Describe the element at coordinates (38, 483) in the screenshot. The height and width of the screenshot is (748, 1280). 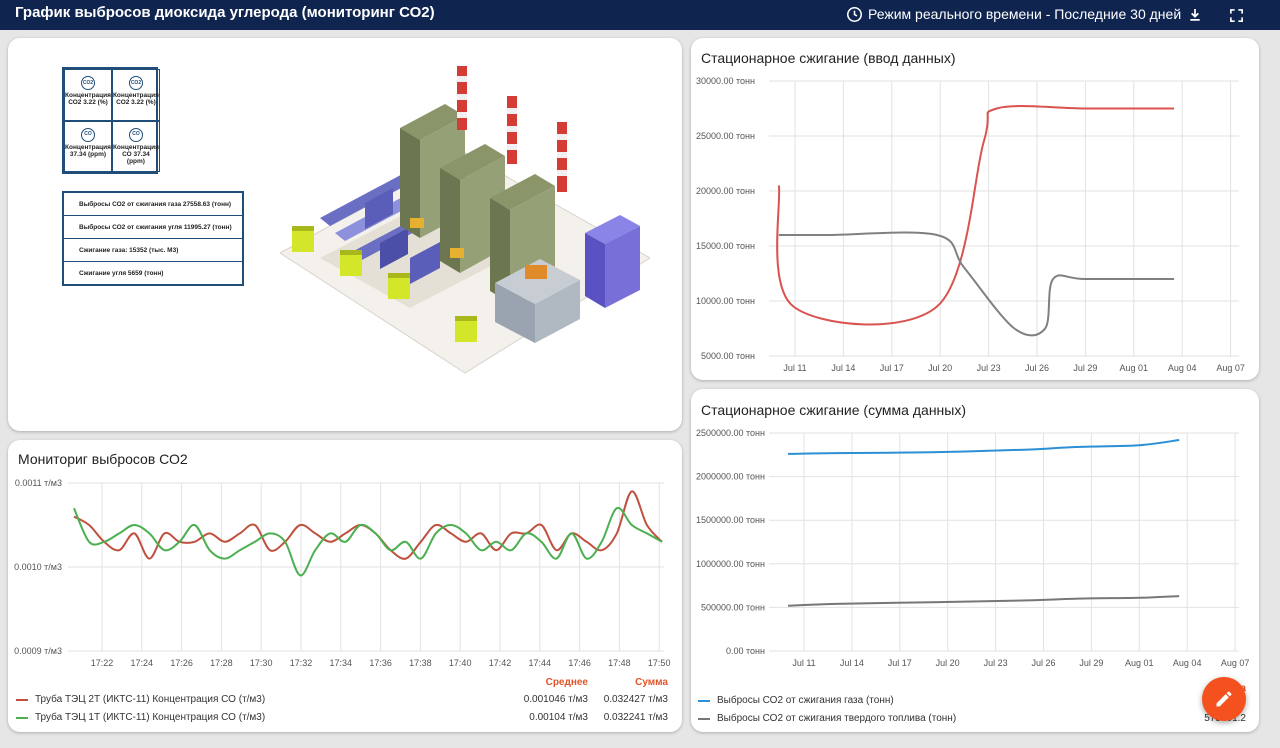
I see `y-tick-label: 0.0011 т/м3` at that location.